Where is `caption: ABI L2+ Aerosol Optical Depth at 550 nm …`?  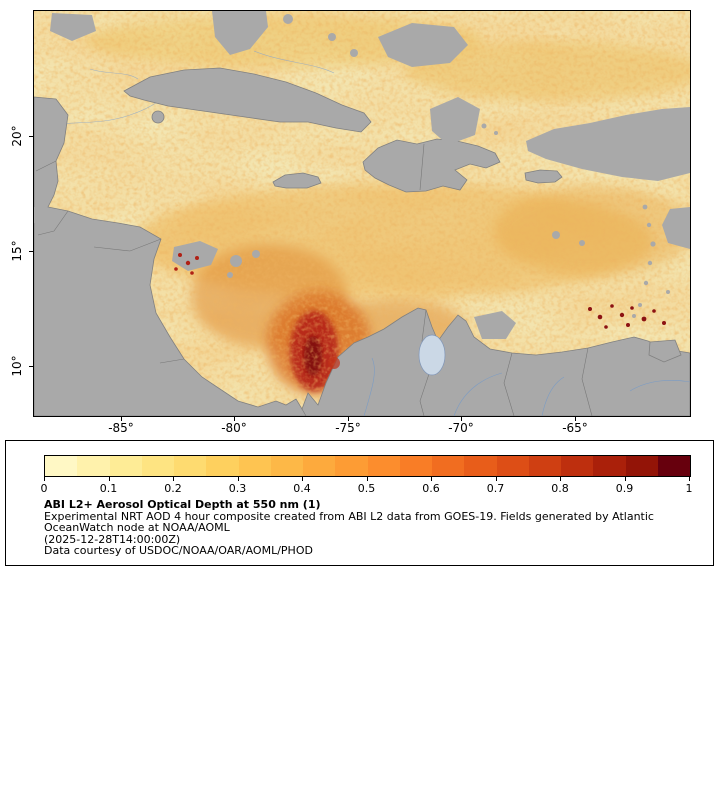
caption: ABI L2+ Aerosol Optical Depth at 550 nm … is located at coordinates (349, 528).